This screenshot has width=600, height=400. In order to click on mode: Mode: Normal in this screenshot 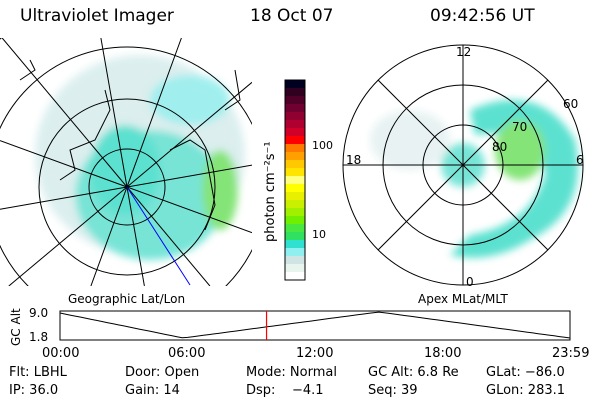, I will do `click(291, 372)`.